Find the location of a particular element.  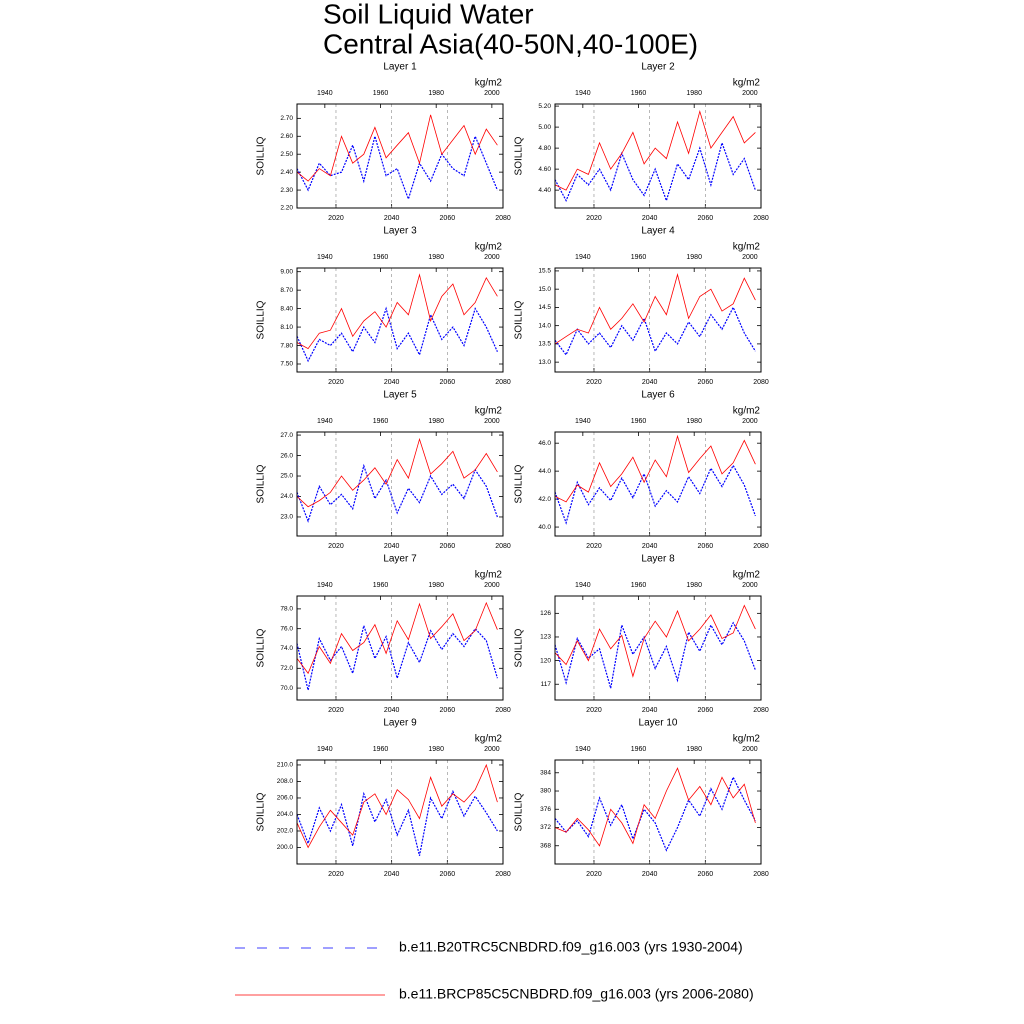

y-tick-label: 7.80 is located at coordinates (286, 345).